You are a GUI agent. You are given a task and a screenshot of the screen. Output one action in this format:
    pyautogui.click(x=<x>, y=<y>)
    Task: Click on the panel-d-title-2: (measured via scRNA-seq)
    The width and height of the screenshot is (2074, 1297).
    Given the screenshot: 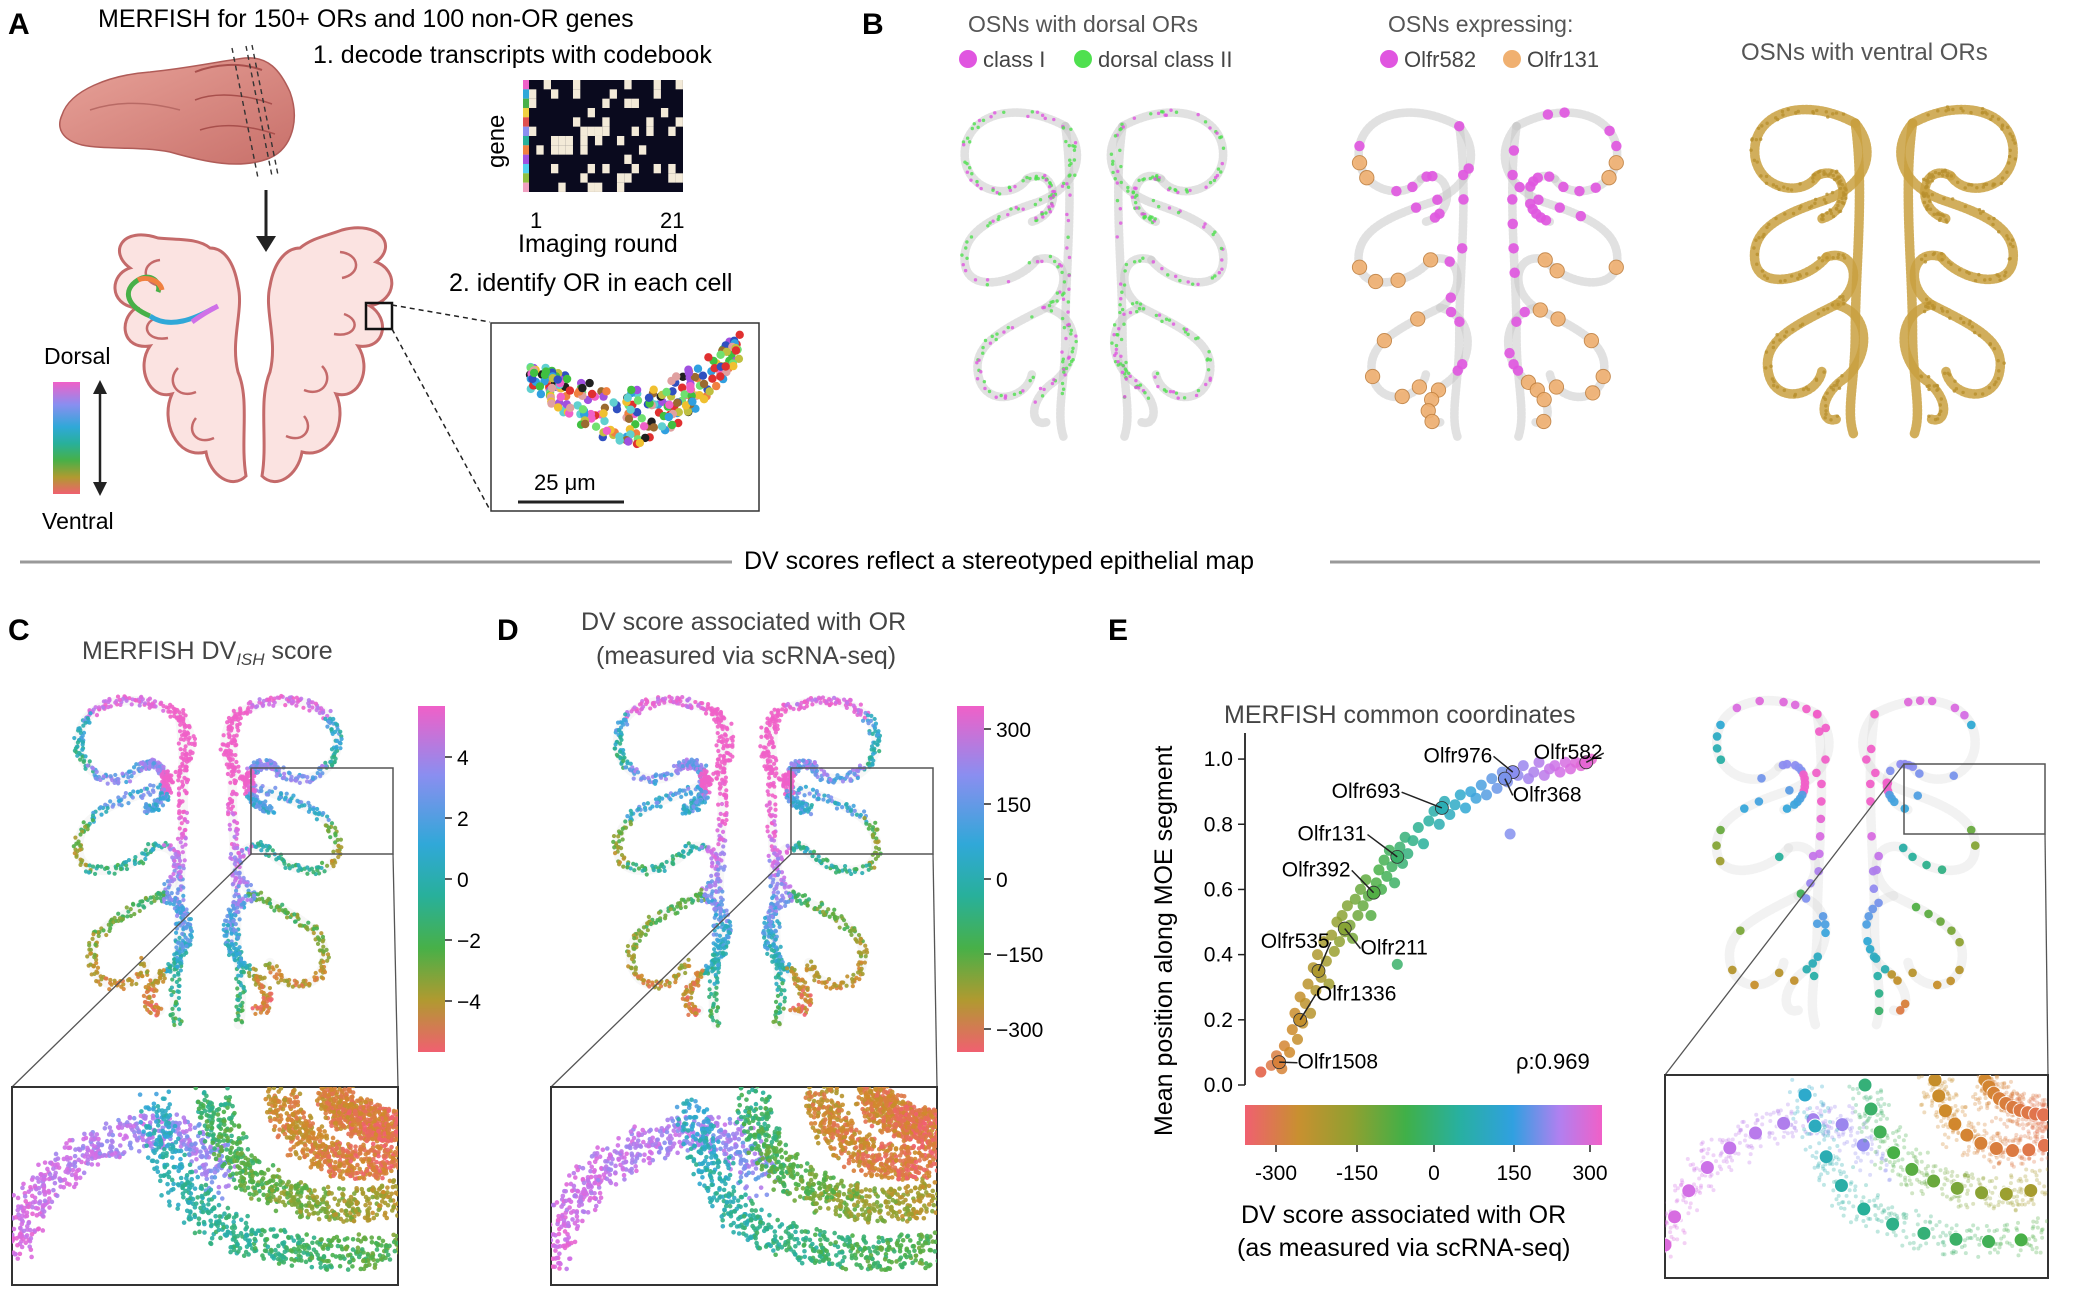 What is the action you would take?
    pyautogui.click(x=746, y=656)
    